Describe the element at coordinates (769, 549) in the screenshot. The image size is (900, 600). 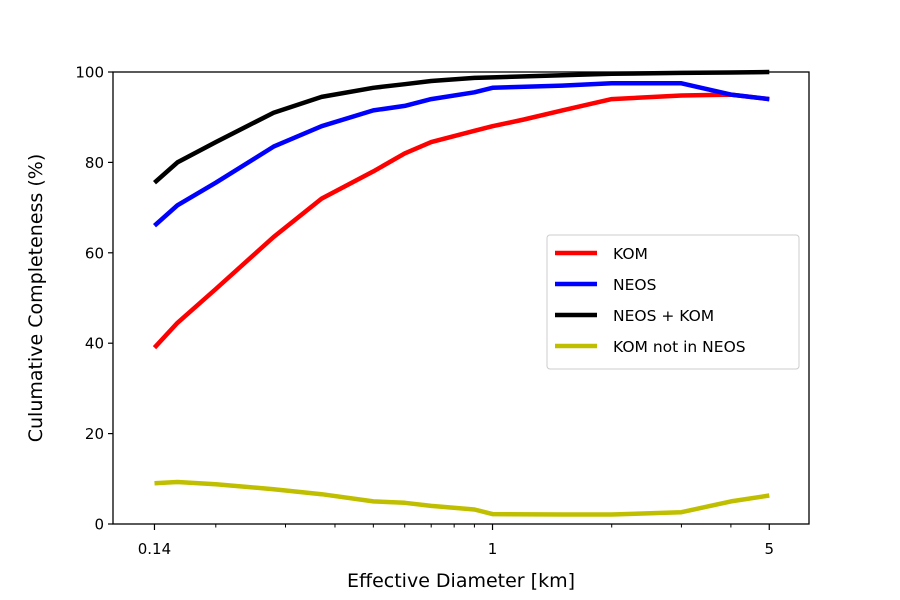
I see `x-tick-label: 5` at that location.